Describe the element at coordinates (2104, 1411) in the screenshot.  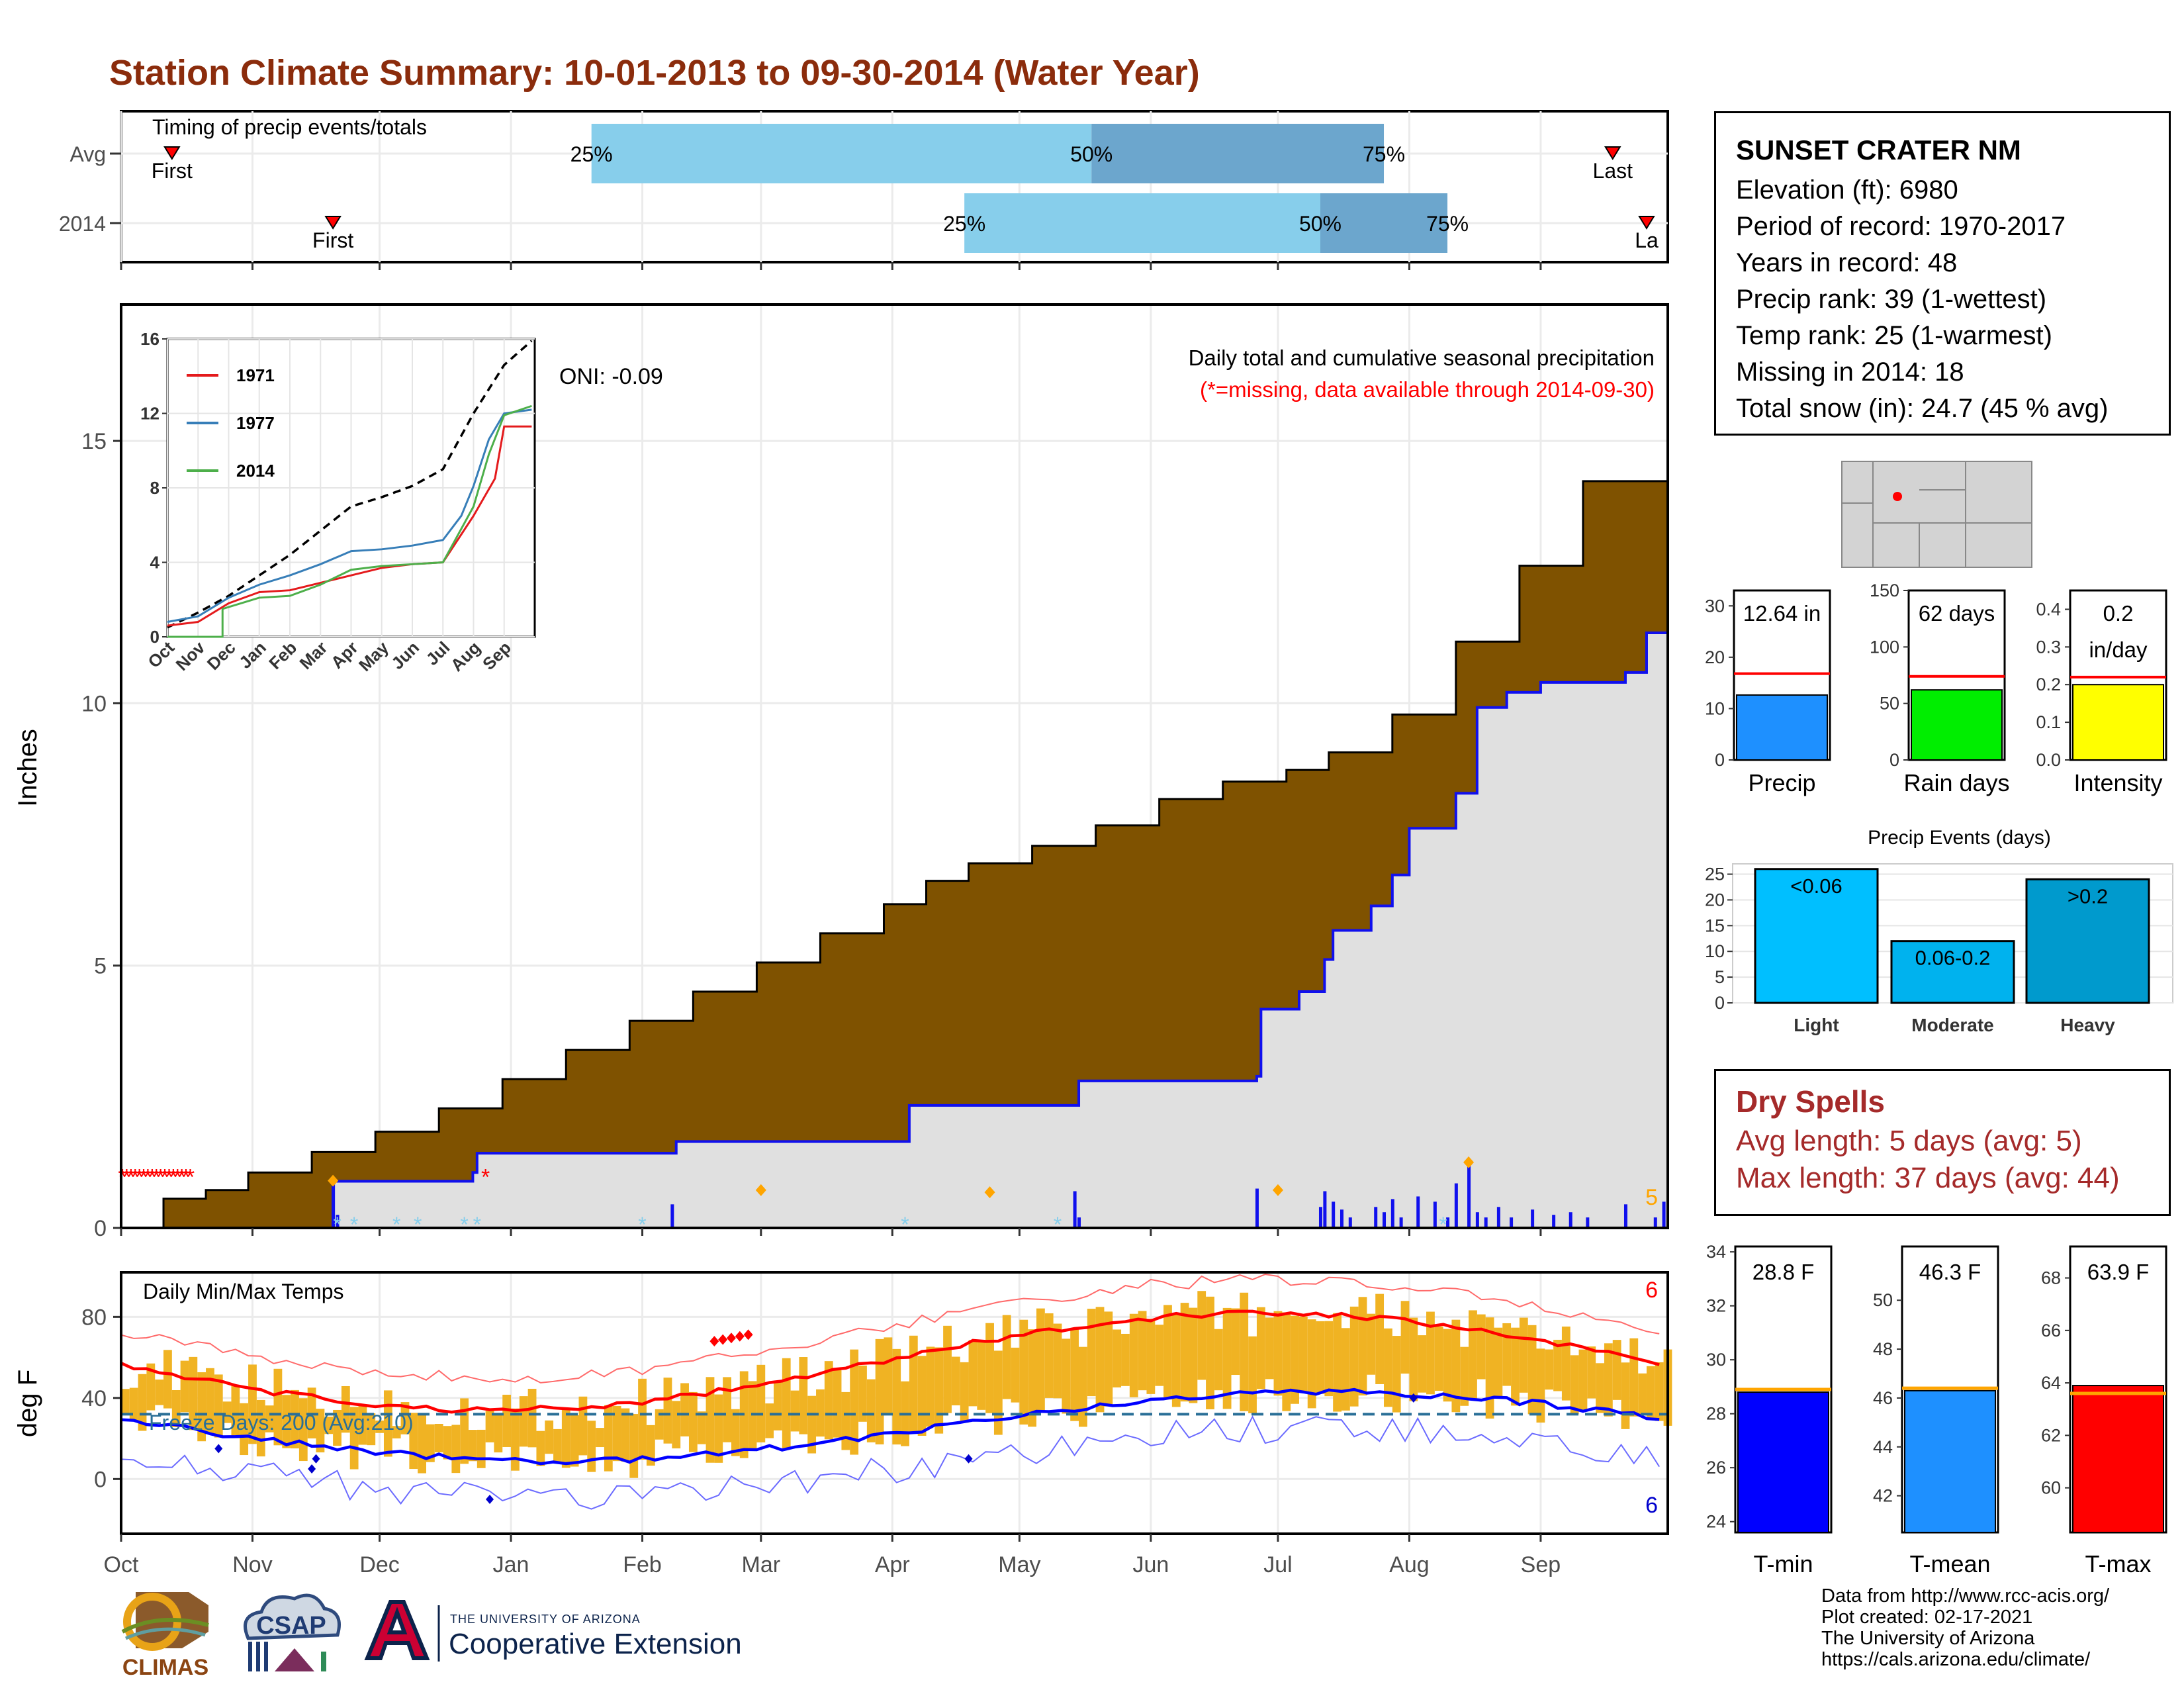
I see `temp-summary-t-max: 60 62 64 66 68 63.9 F T-max` at that location.